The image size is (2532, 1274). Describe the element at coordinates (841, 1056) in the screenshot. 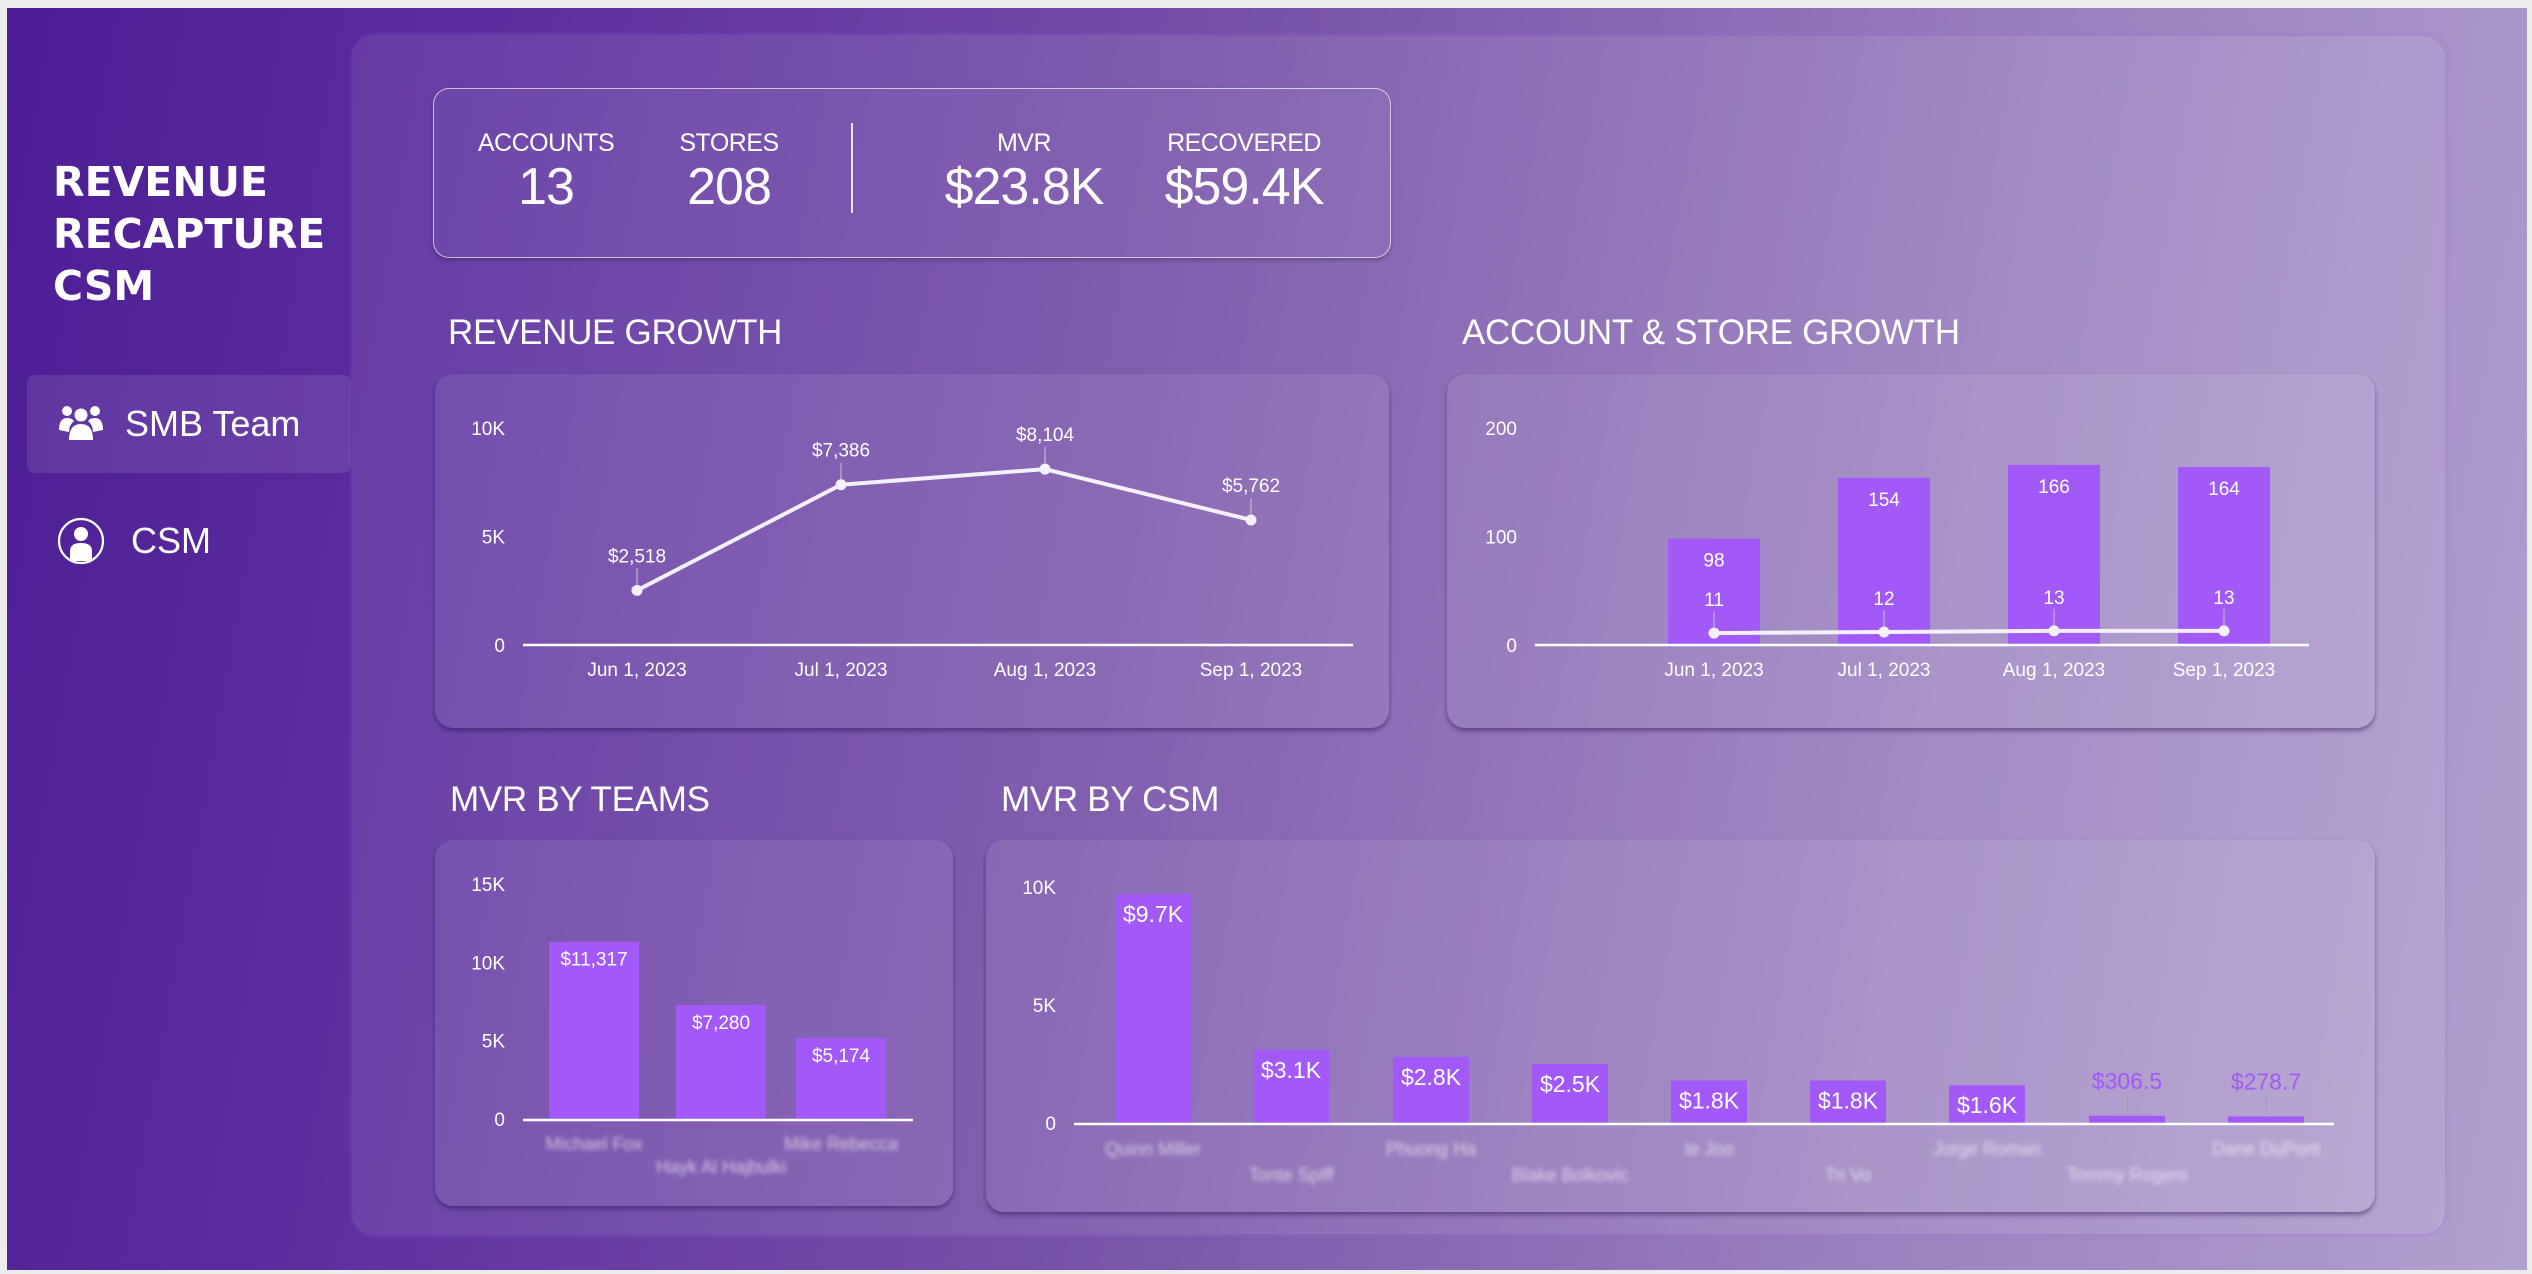

I see `bar-data-label: $5,174` at that location.